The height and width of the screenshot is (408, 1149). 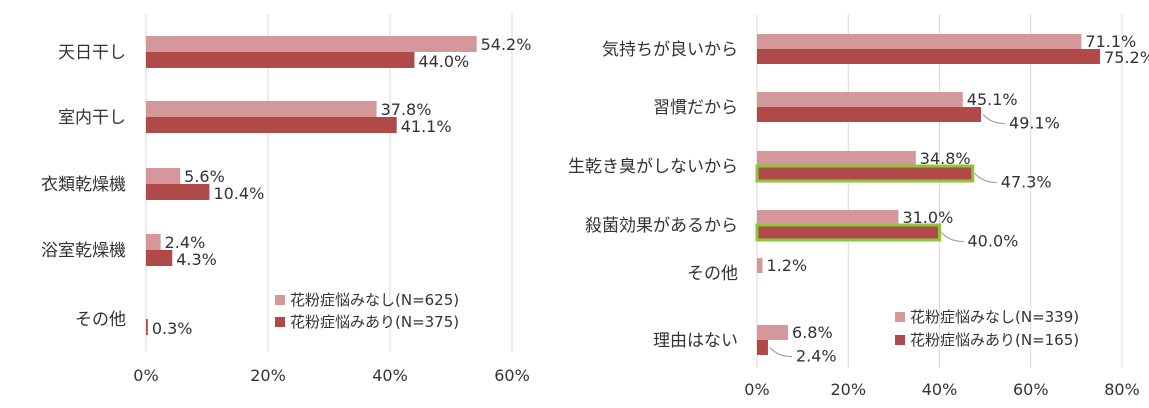 I want to click on category-label: 気持ちが良いから, so click(x=670, y=50).